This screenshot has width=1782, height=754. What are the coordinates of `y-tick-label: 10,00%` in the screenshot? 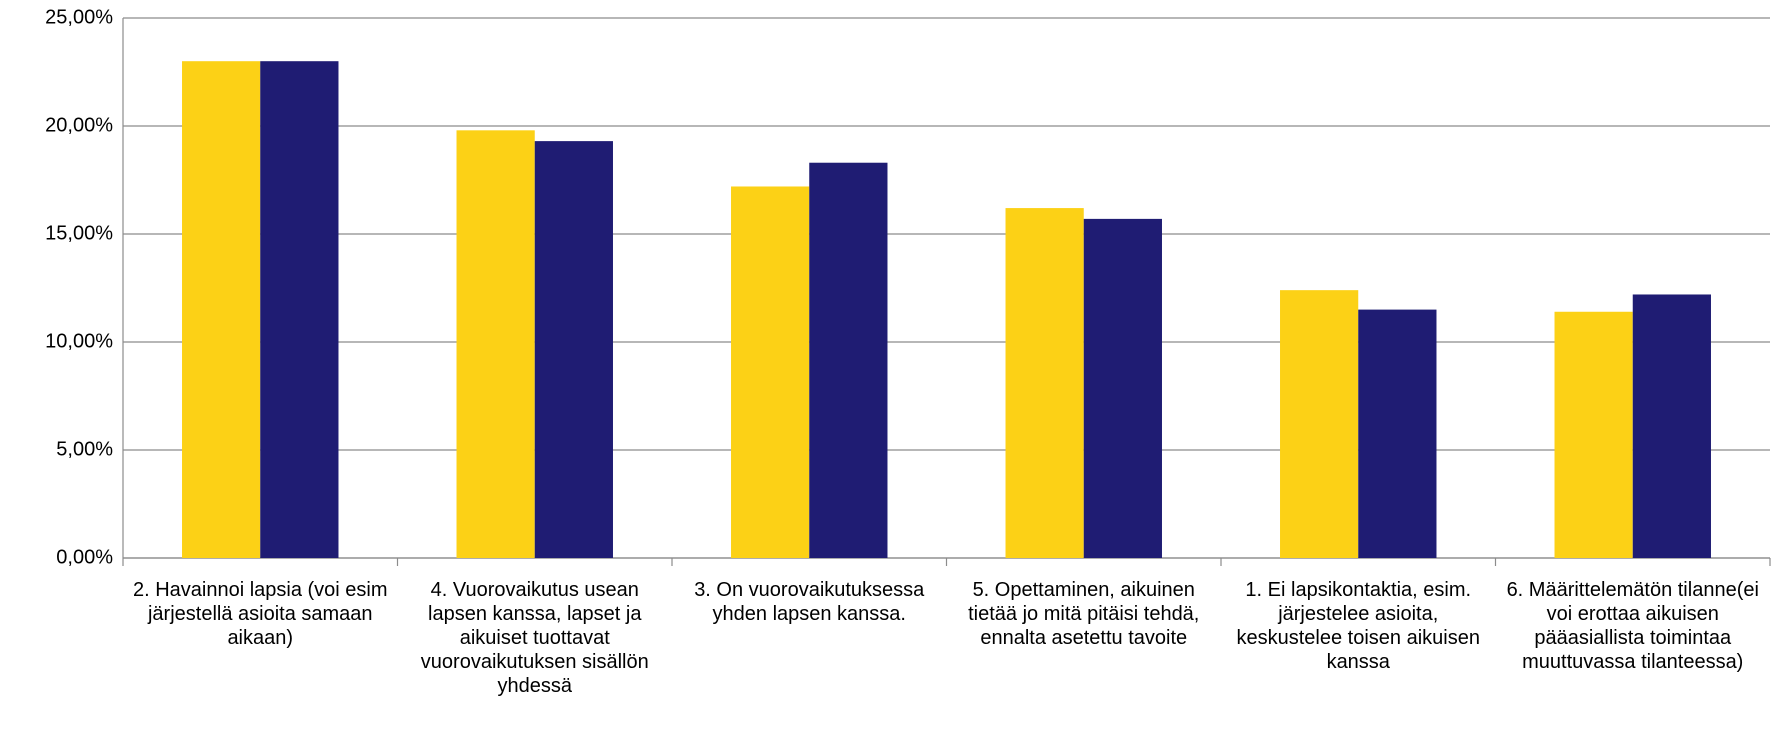 It's located at (79, 341).